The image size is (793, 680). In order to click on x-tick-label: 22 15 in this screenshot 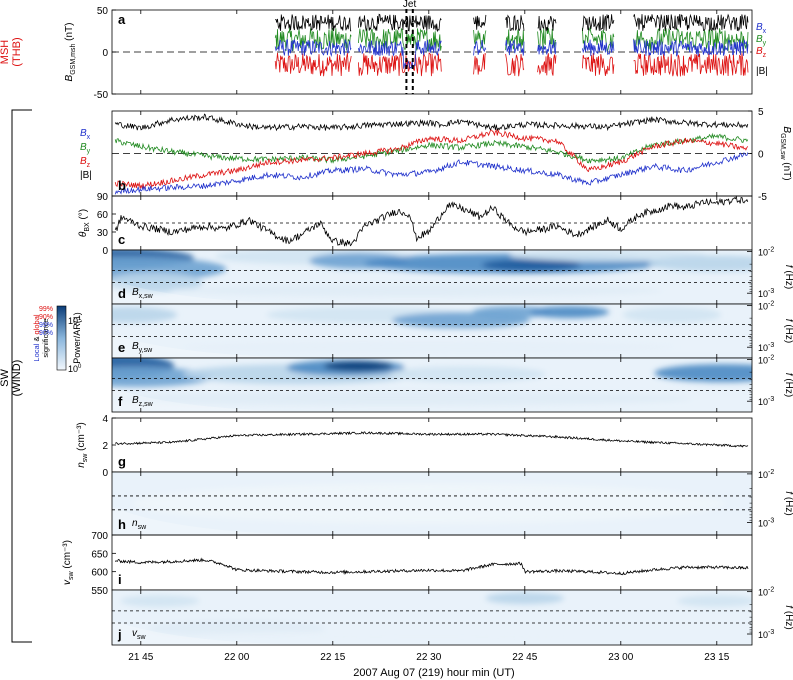, I will do `click(332, 657)`.